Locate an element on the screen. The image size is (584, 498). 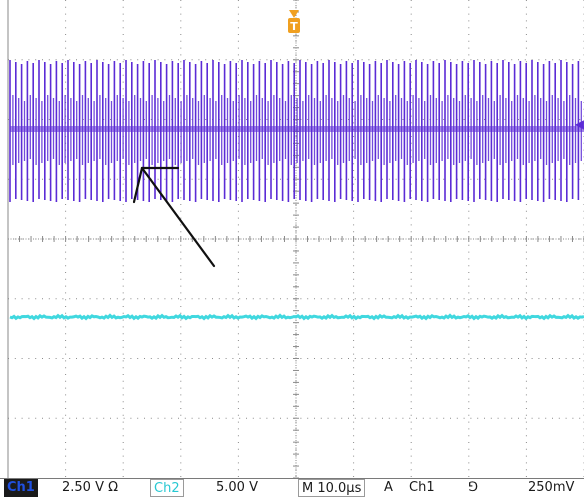
trigger-position-label: T is located at coordinates (294, 26).